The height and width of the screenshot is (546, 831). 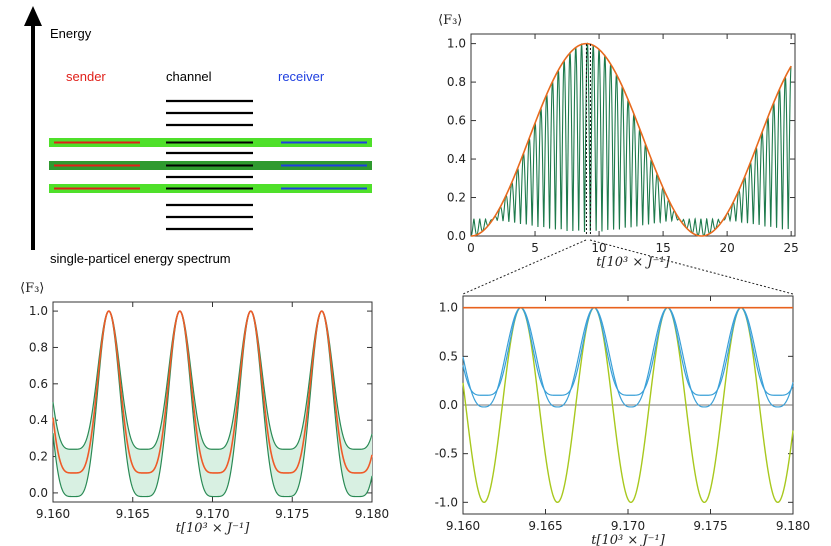 I want to click on x-tick-label: 0, so click(x=471, y=248).